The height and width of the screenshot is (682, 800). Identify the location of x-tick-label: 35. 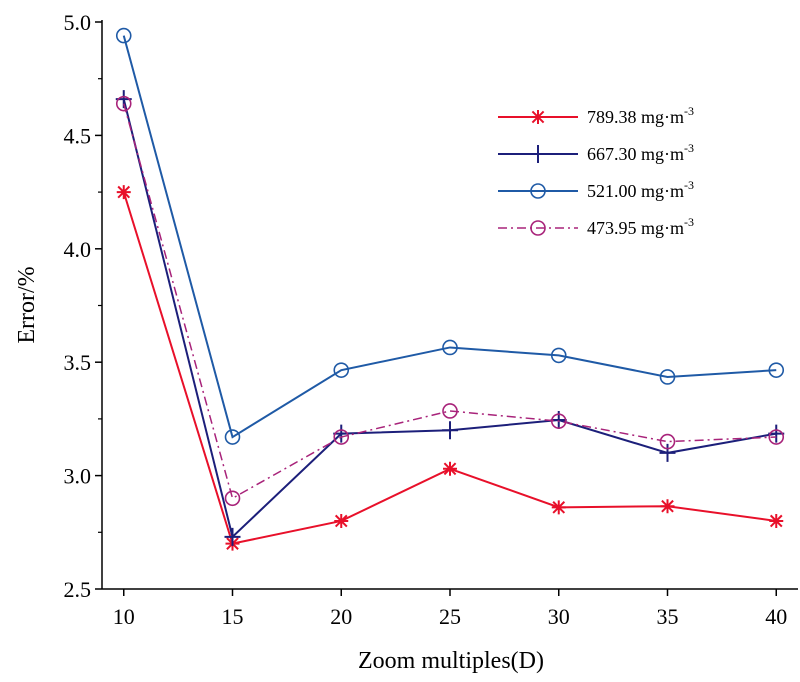
(668, 616).